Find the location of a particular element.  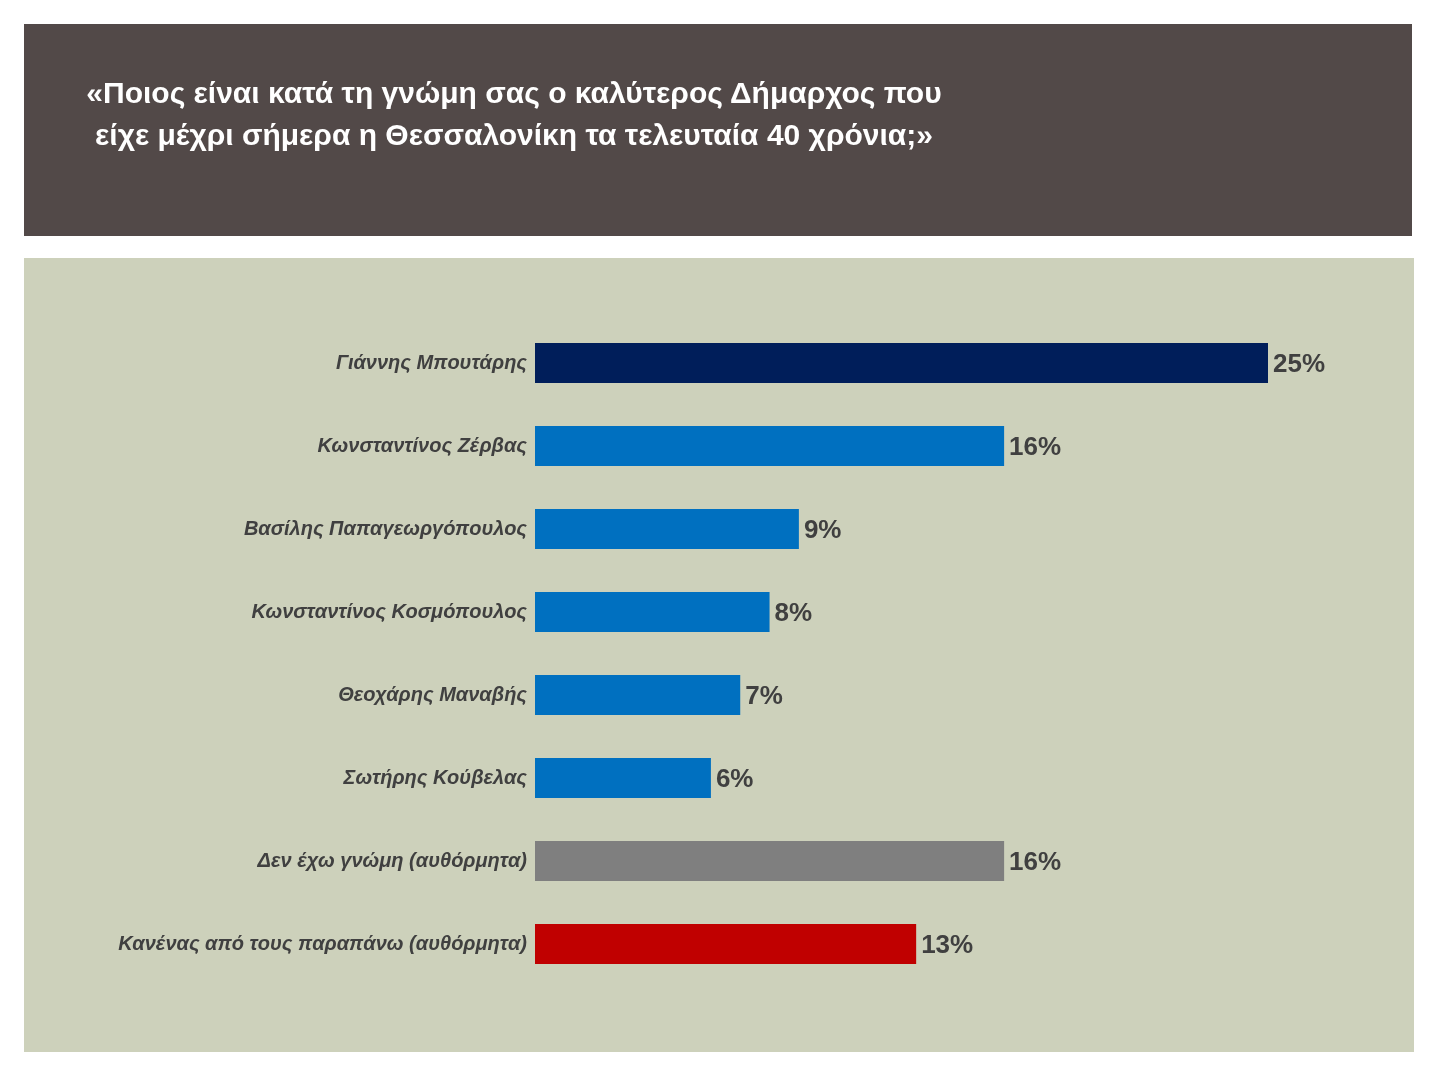

data-label: 6% is located at coordinates (734, 778).